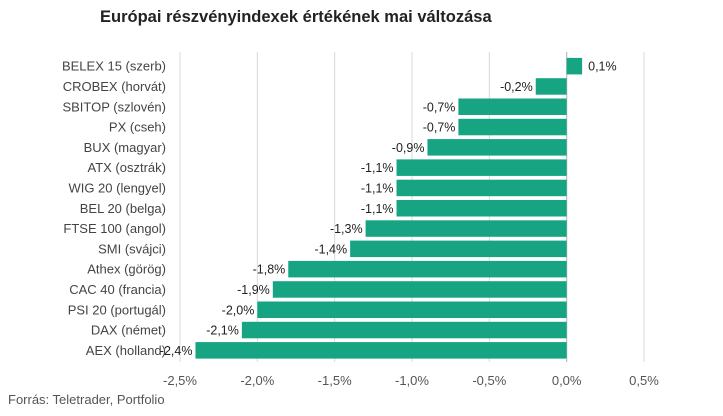  What do you see at coordinates (516, 87) in the screenshot?
I see `value-label: -0,2%` at bounding box center [516, 87].